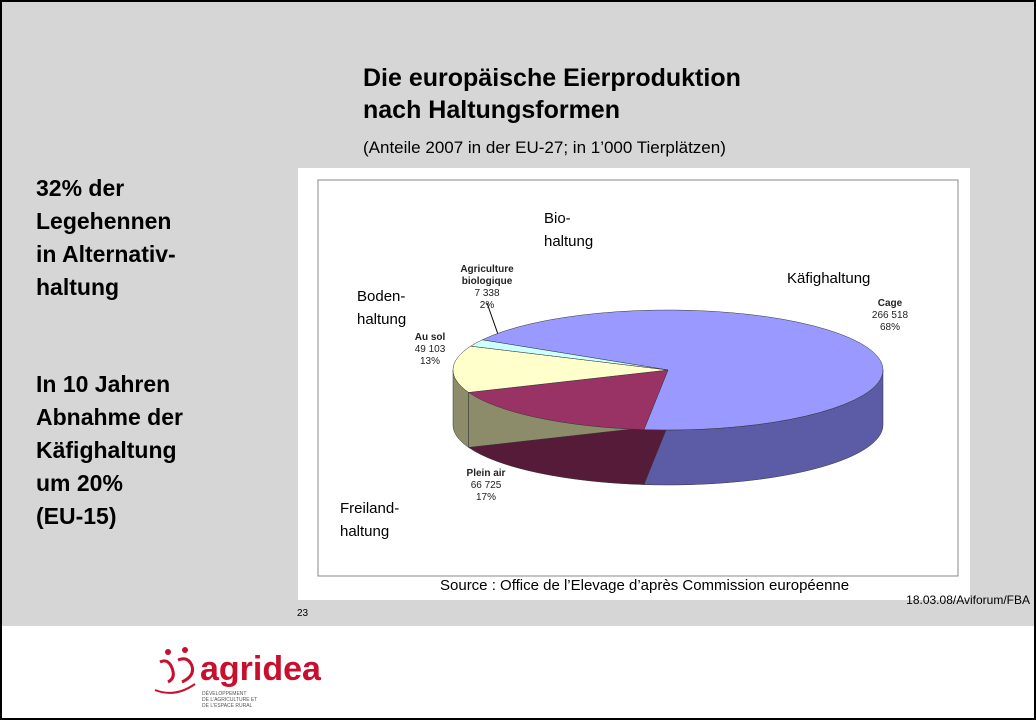 This screenshot has width=1036, height=725. What do you see at coordinates (227, 706) in the screenshot?
I see `logo-tagline: DE L'ESPACE RURAL` at bounding box center [227, 706].